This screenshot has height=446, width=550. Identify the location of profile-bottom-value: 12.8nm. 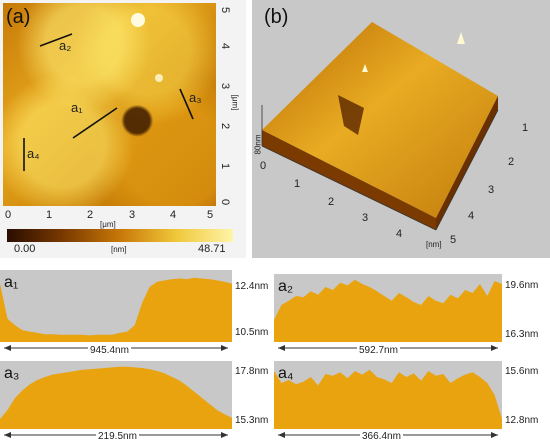
(522, 420).